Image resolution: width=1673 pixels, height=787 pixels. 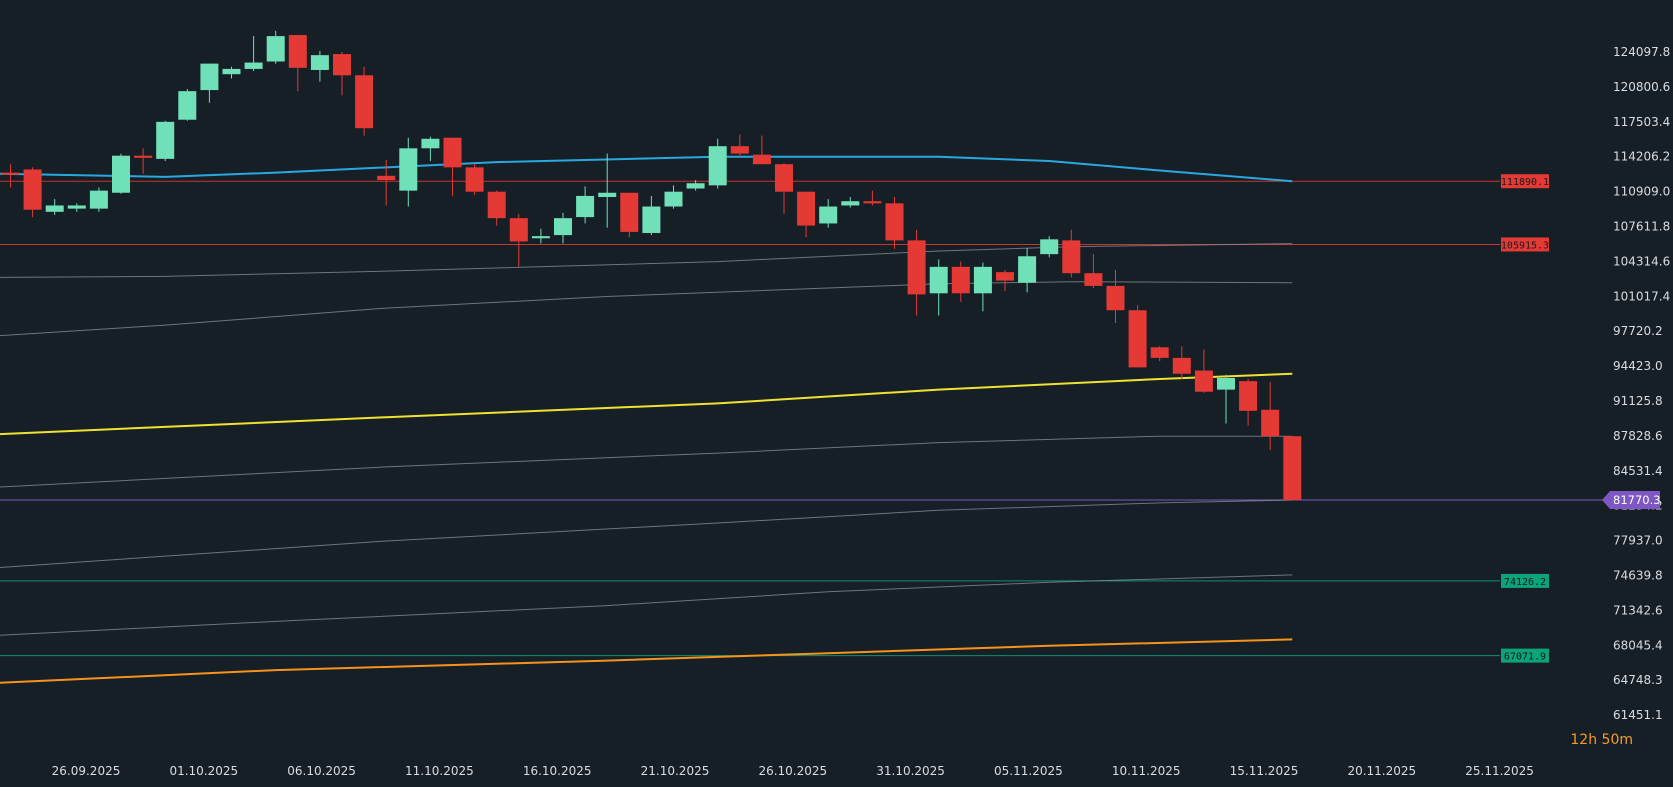 What do you see at coordinates (1641, 296) in the screenshot?
I see `price-tick-label: 101017.4` at bounding box center [1641, 296].